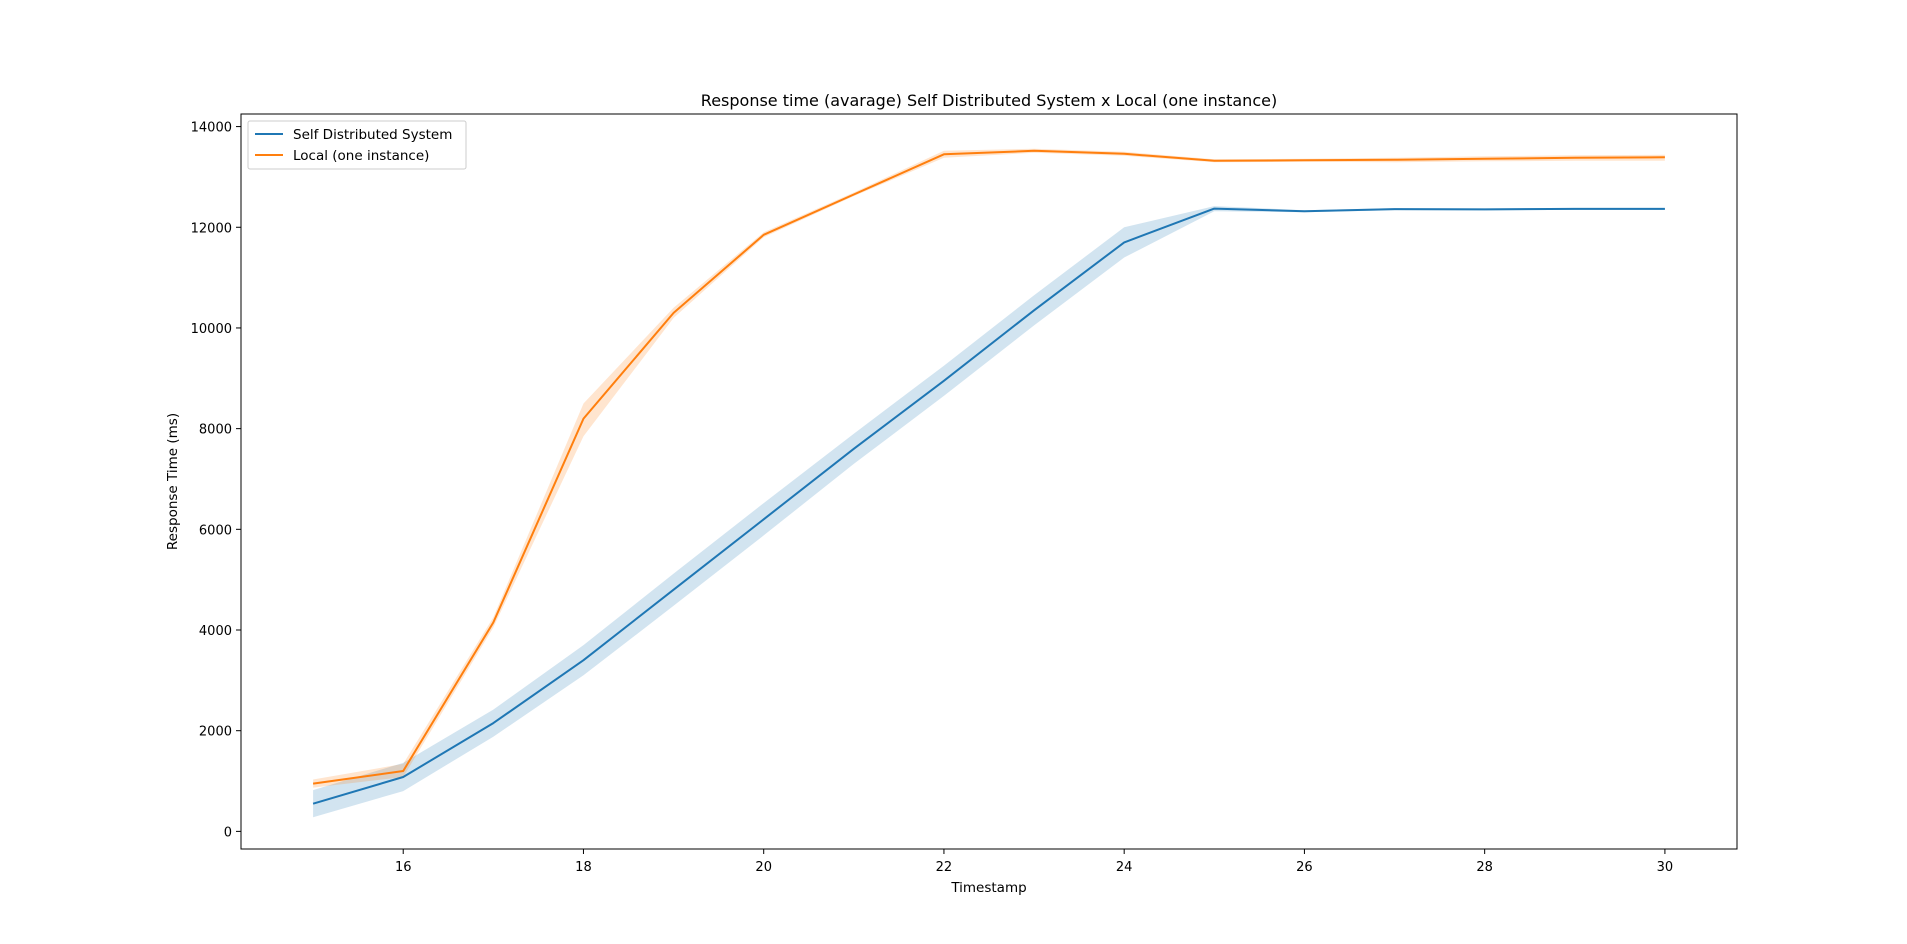 The height and width of the screenshot is (944, 1907). What do you see at coordinates (1034, 862) in the screenshot?
I see `x-axis-ticks: 16 18 20 22 24 26 28 30` at bounding box center [1034, 862].